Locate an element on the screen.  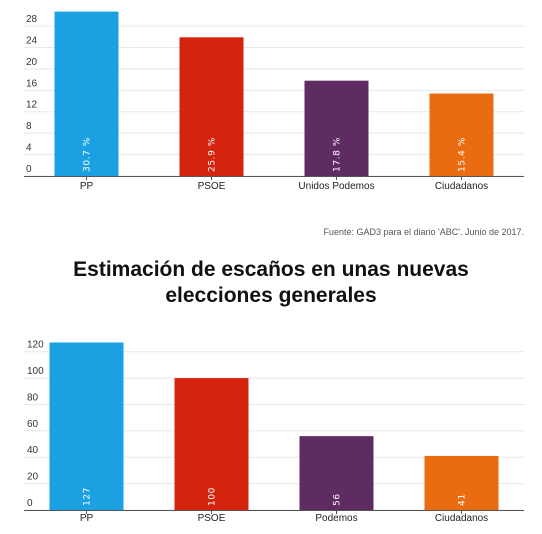
y-tick-label: 120 is located at coordinates (35, 345).